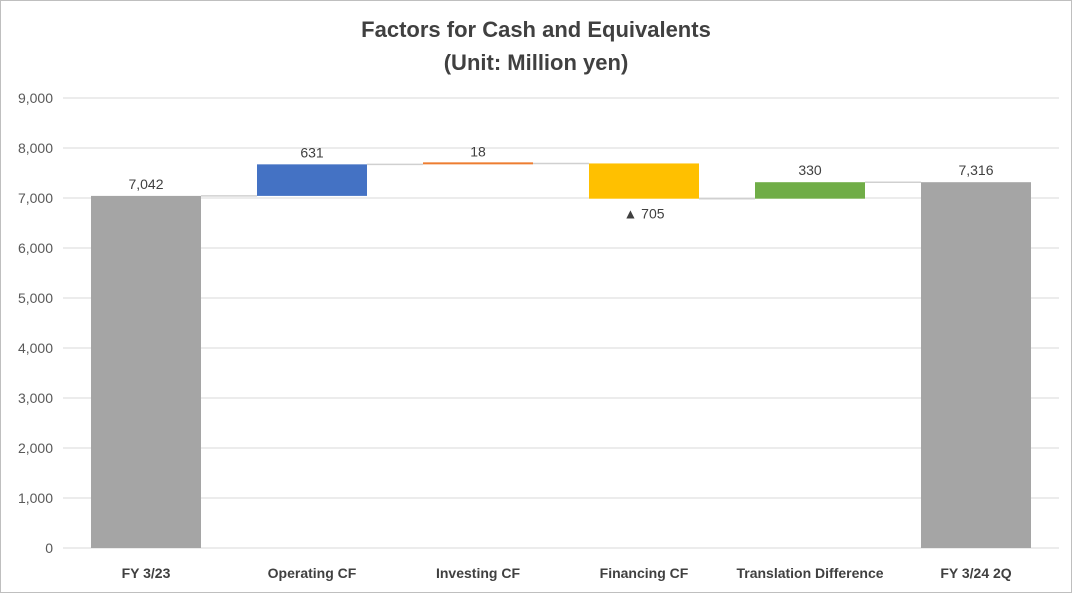 The width and height of the screenshot is (1072, 593). What do you see at coordinates (35, 98) in the screenshot?
I see `y-tick-label: 9,000` at bounding box center [35, 98].